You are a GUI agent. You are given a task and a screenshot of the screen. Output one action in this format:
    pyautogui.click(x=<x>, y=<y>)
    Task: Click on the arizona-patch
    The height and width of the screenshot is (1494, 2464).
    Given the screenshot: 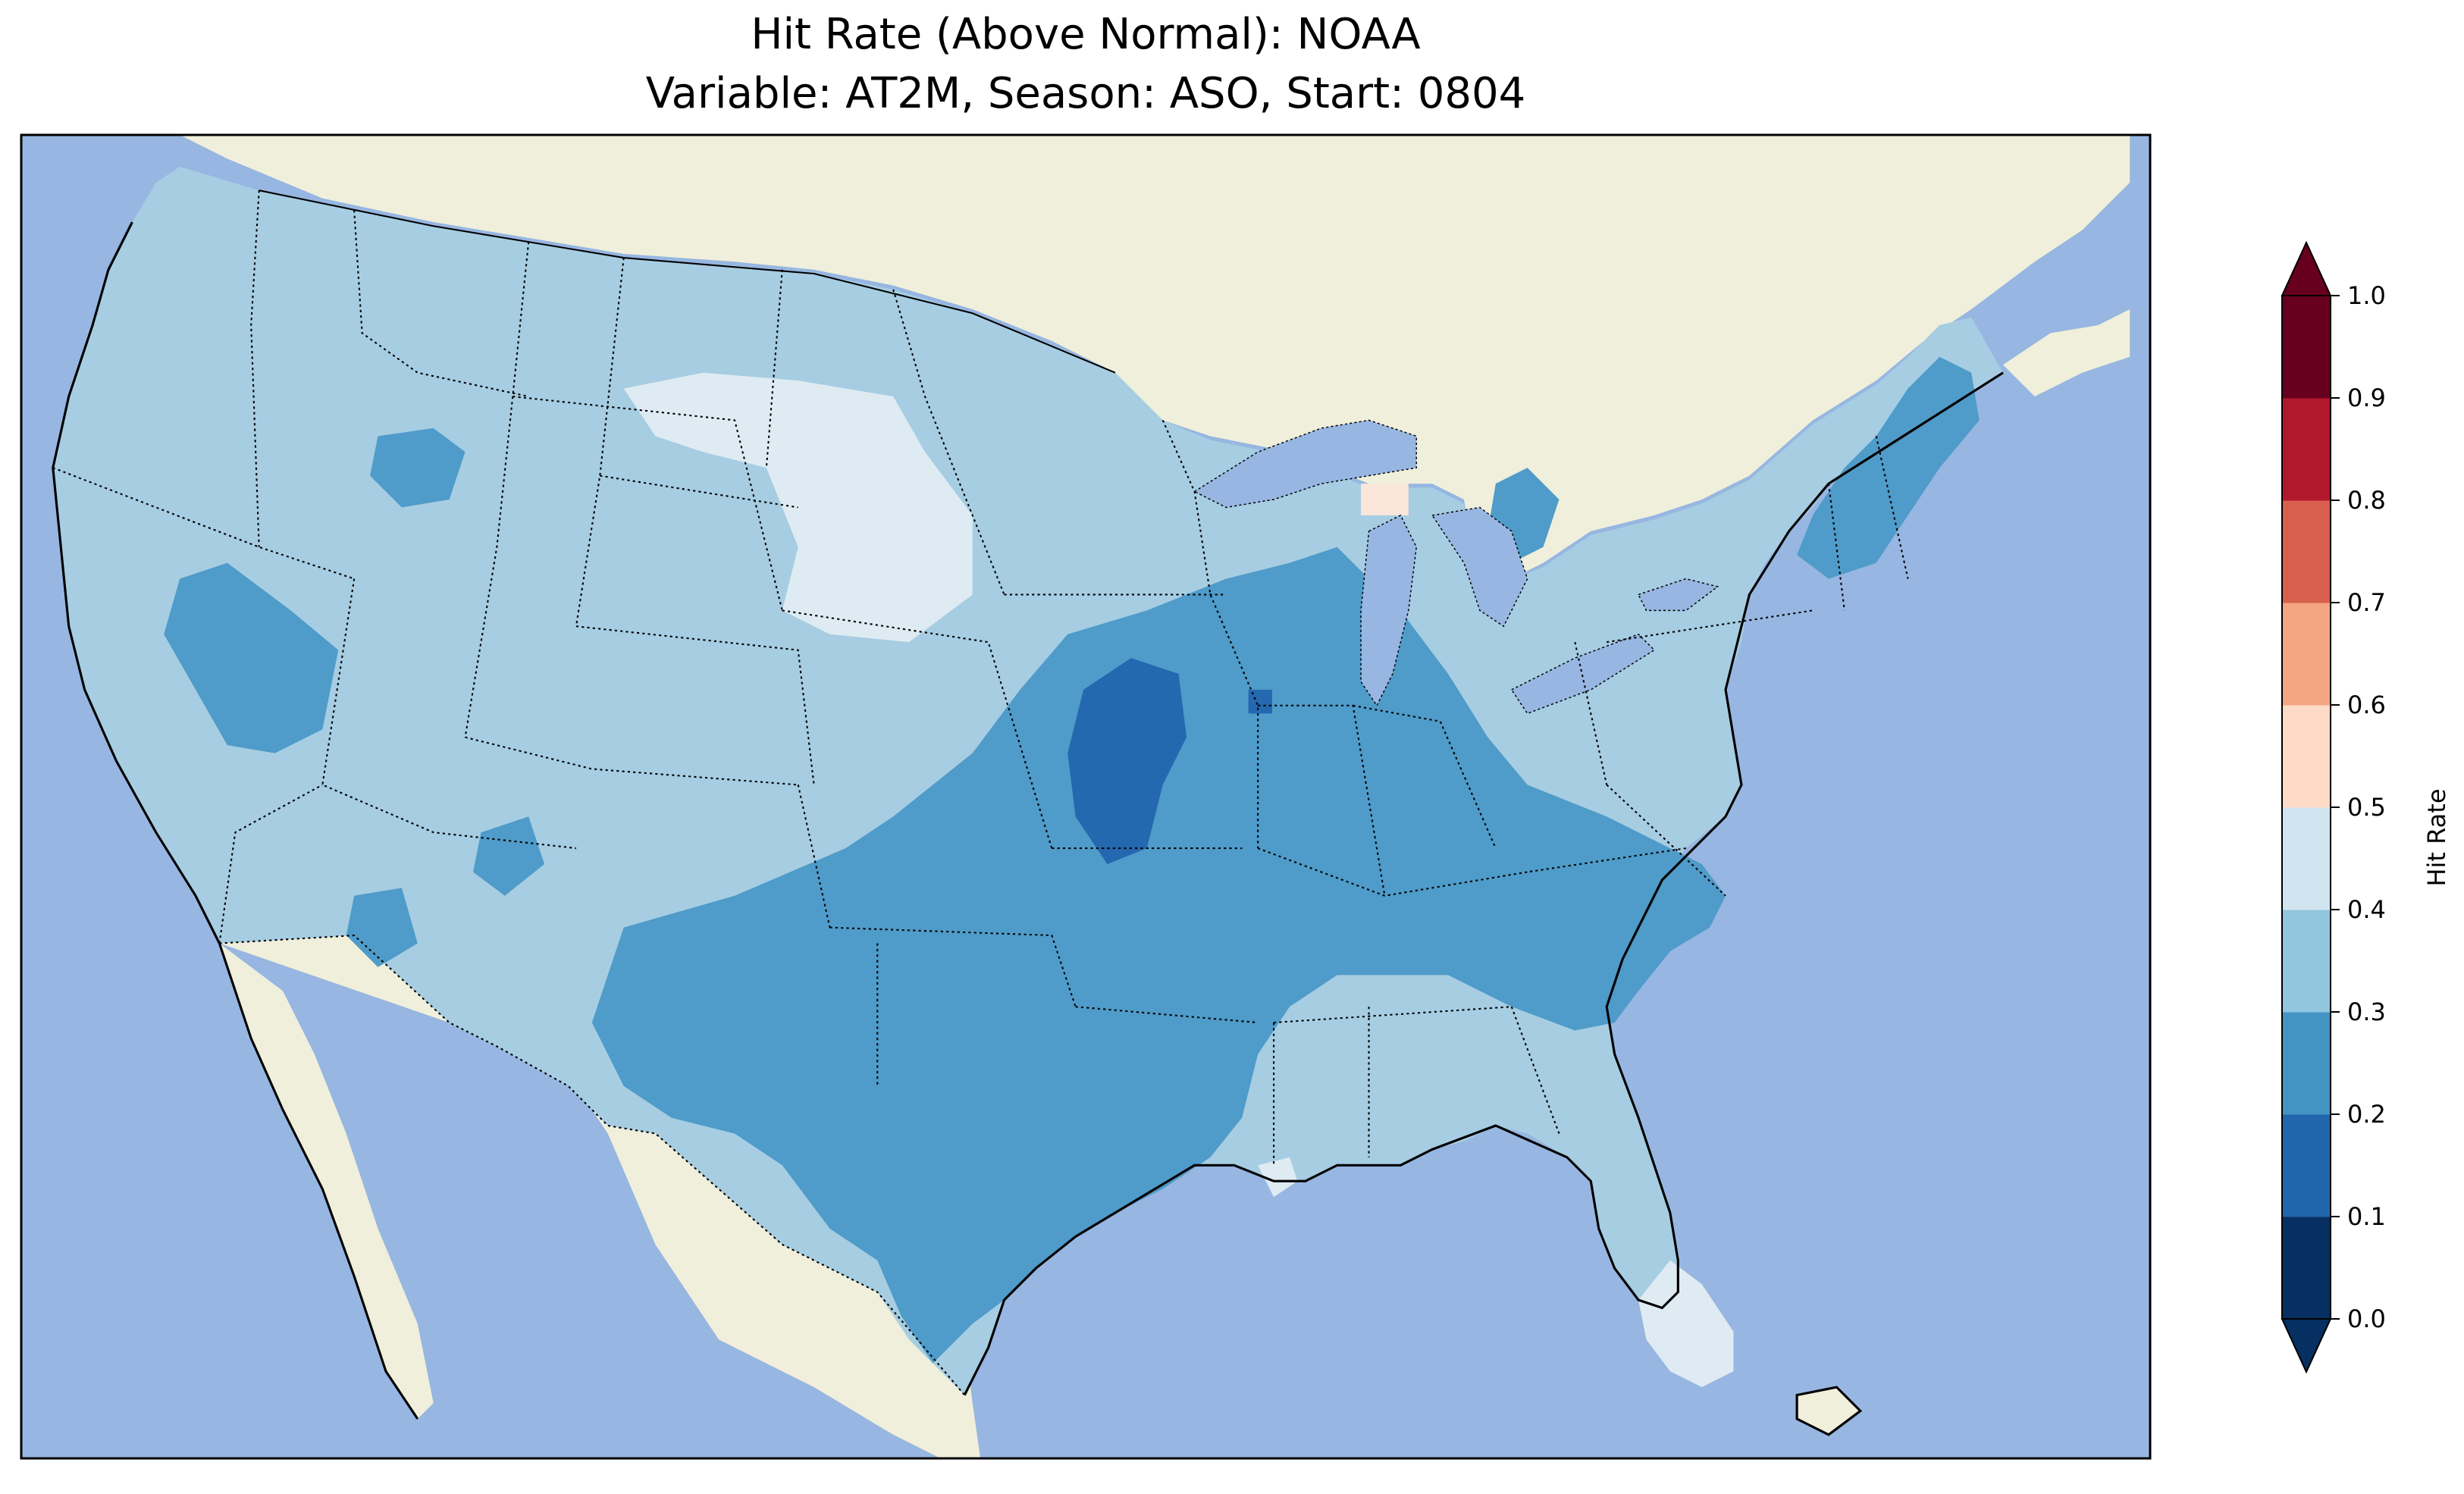 What is the action you would take?
    pyautogui.click(x=382, y=927)
    